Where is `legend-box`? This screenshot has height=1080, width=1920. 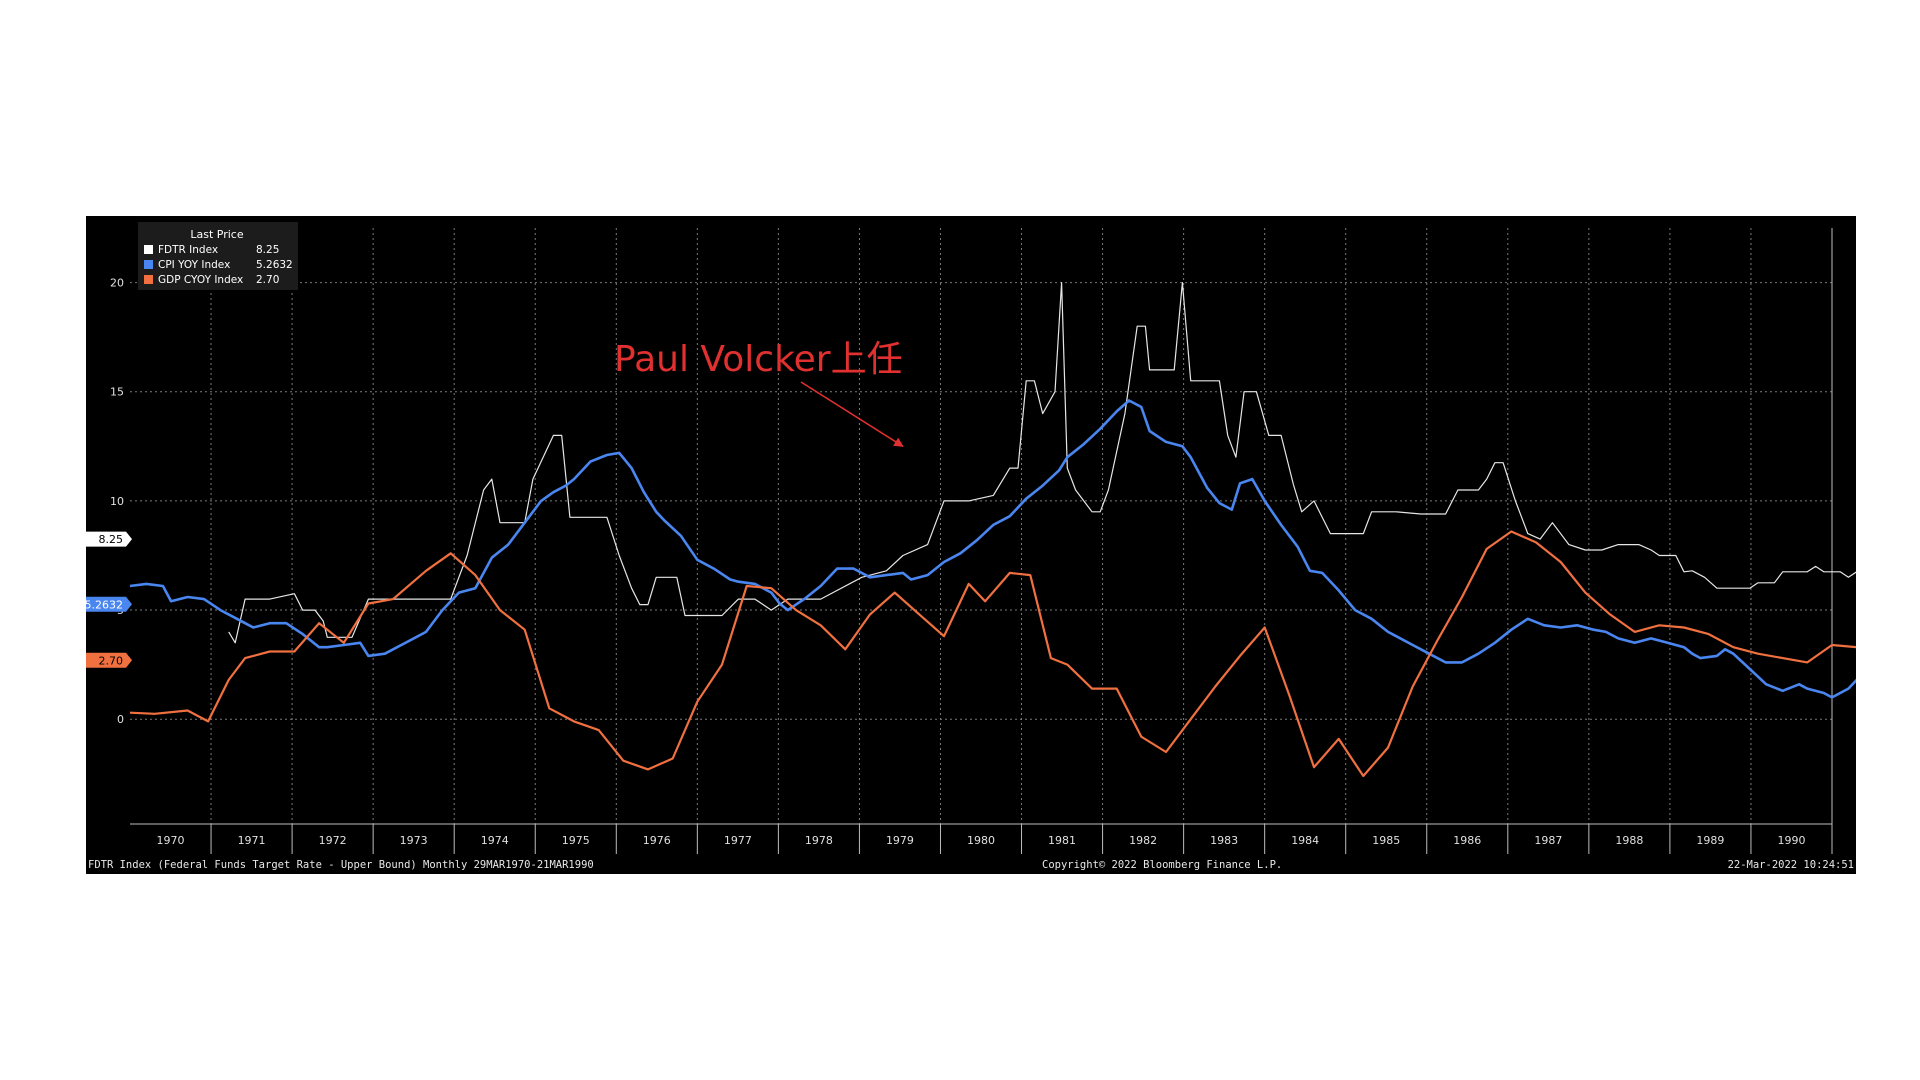 legend-box is located at coordinates (218, 256).